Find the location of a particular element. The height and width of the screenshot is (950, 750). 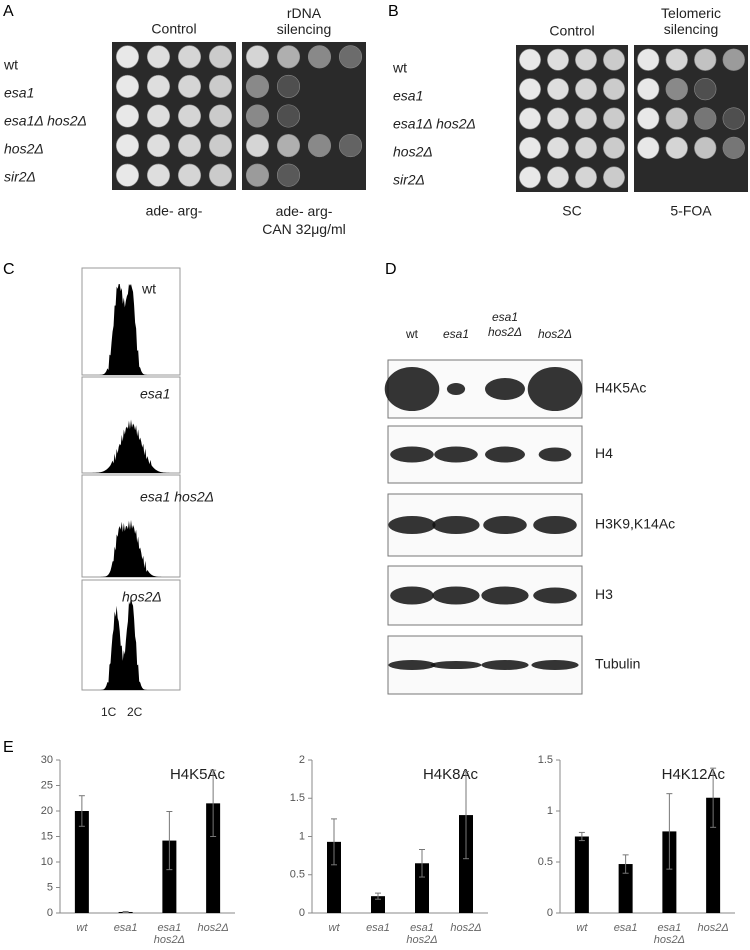

strain-label: wt is located at coordinates (10, 65).